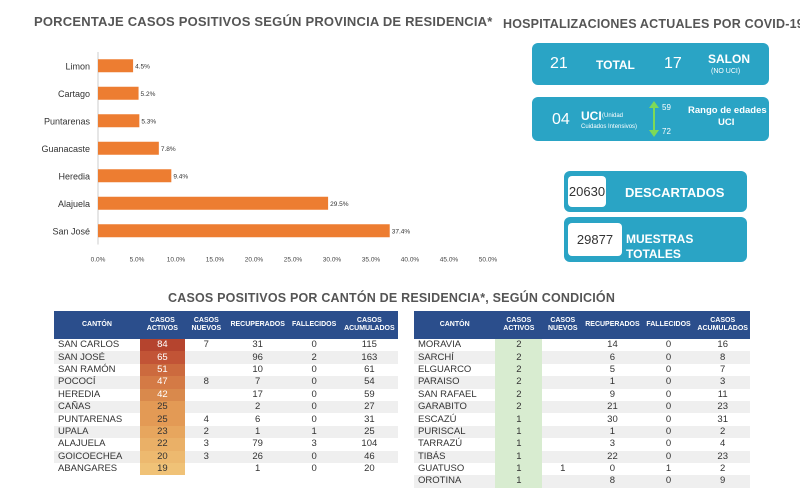  I want to click on table-cell: 17, so click(257, 394).